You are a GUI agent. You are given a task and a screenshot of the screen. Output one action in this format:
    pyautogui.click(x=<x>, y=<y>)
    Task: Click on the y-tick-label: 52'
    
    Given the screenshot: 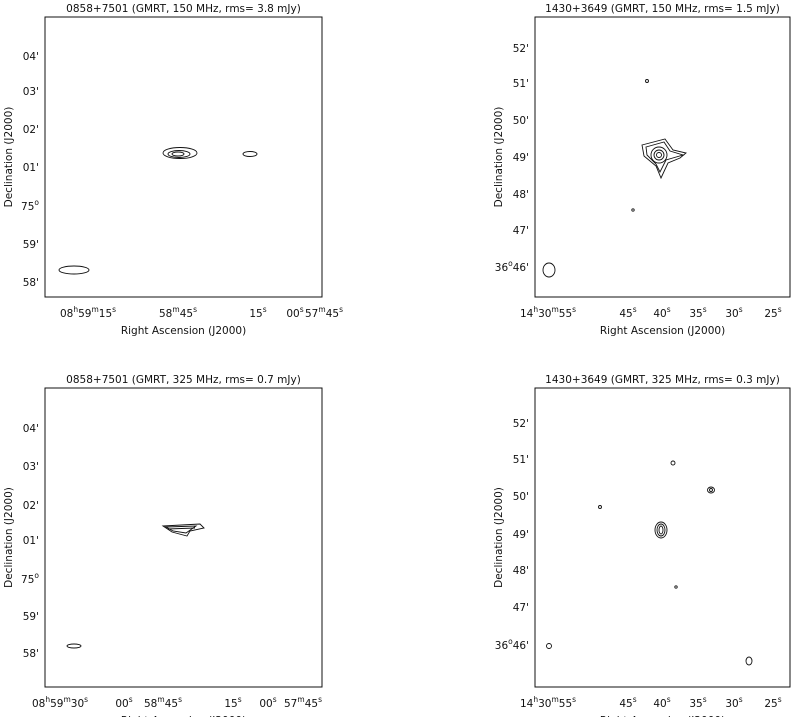 What is the action you would take?
    pyautogui.click(x=521, y=424)
    